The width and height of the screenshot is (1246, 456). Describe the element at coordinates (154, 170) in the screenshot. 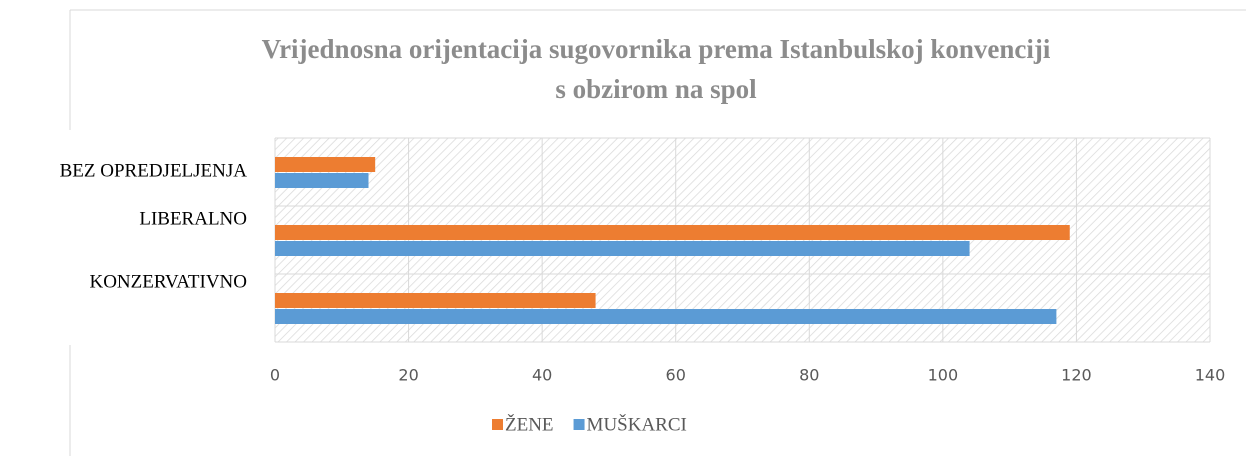

I see `y-tick-label: BEZ OPREDJELJENJA` at that location.